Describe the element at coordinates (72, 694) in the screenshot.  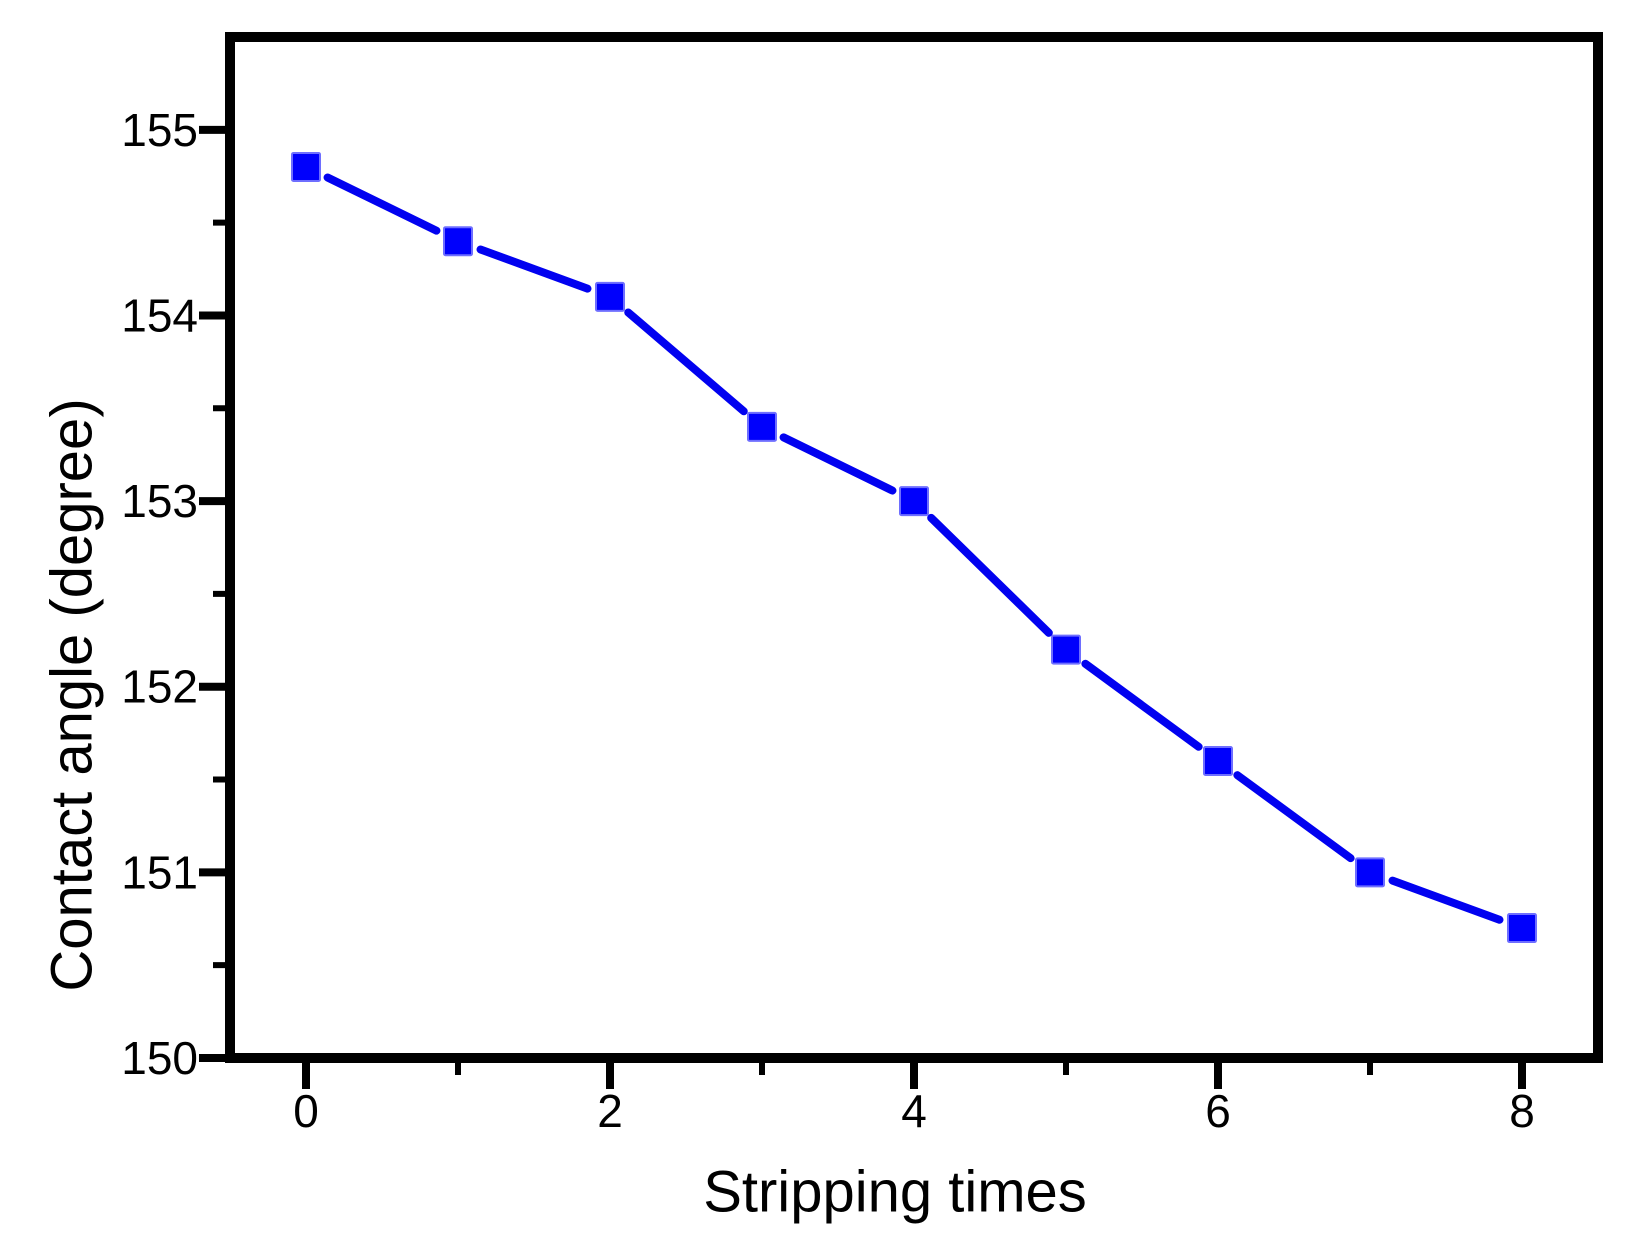
I see `y-axis-title: Contact angle (degree)` at that location.